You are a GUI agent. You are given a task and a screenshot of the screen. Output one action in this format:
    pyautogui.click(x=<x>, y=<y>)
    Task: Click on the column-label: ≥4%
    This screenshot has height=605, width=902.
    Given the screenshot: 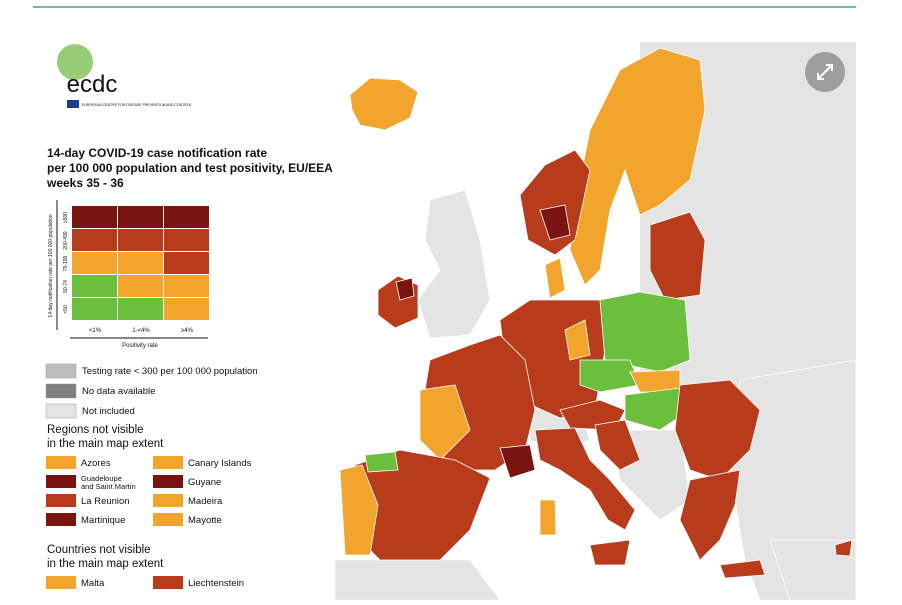 What is the action you would take?
    pyautogui.click(x=187, y=331)
    